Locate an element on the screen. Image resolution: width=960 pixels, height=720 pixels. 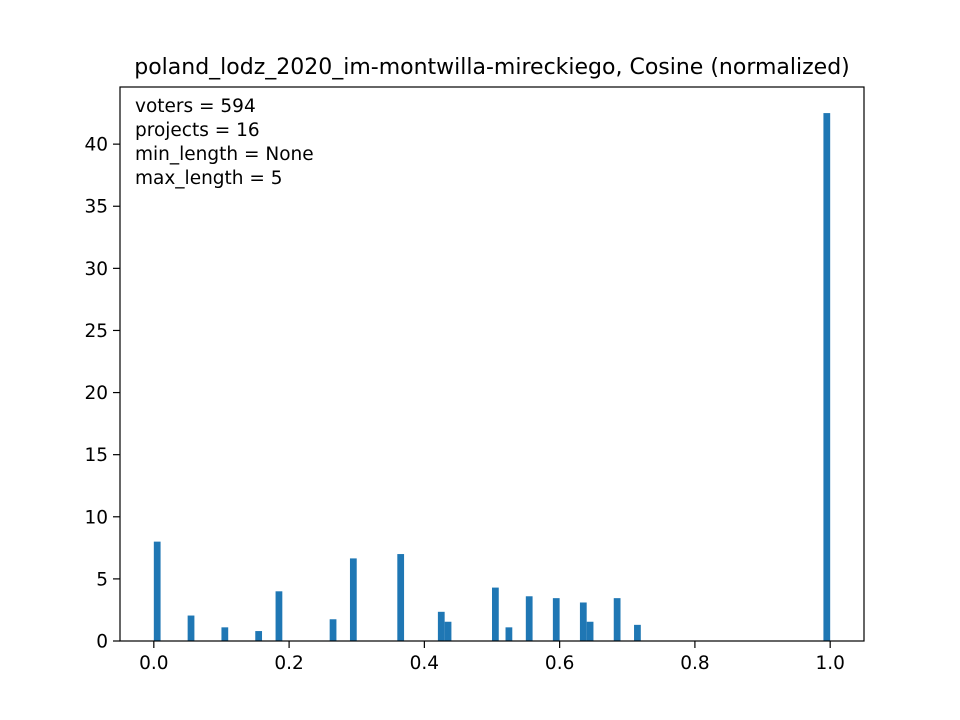
x-tick-label: 0.8 is located at coordinates (694, 663).